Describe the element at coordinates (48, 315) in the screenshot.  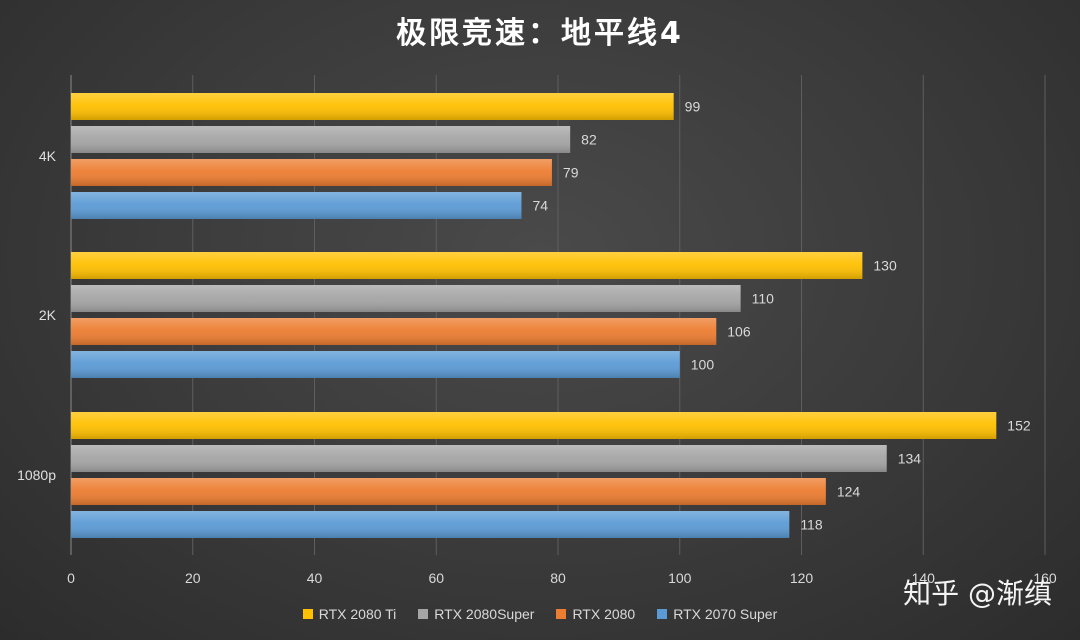
I see `category-label: 2K` at that location.